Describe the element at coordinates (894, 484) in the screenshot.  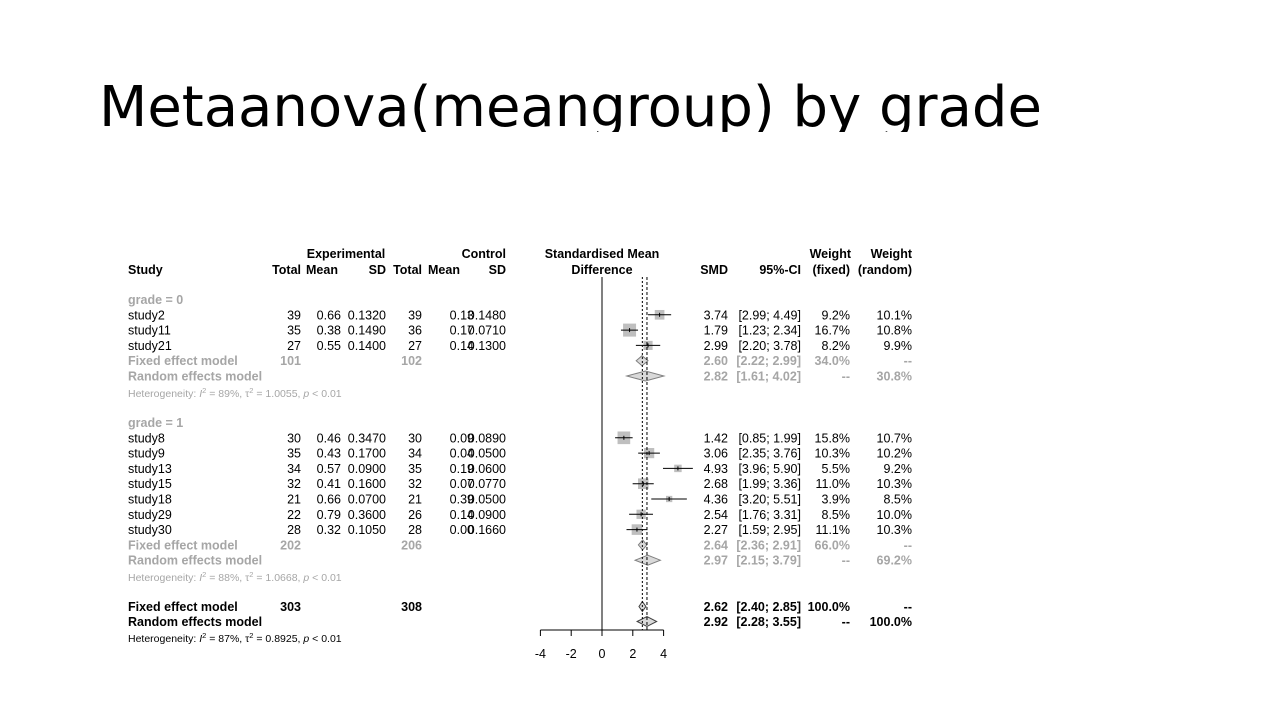
I see `weight-random: 10.3%` at that location.